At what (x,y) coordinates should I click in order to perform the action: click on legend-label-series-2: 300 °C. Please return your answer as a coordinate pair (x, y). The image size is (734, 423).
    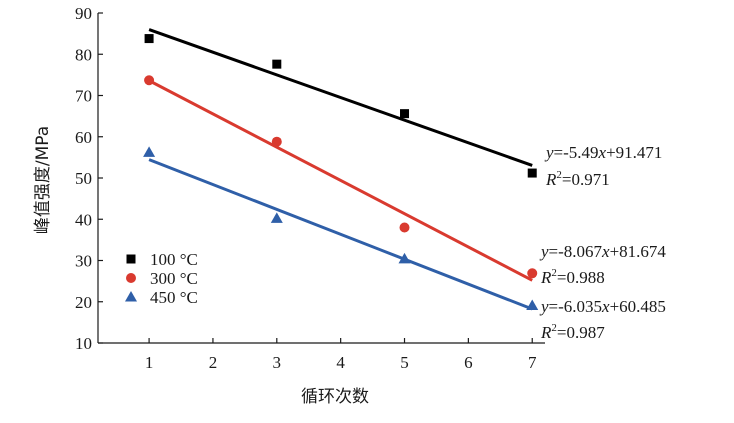
    Looking at the image, I should click on (174, 278).